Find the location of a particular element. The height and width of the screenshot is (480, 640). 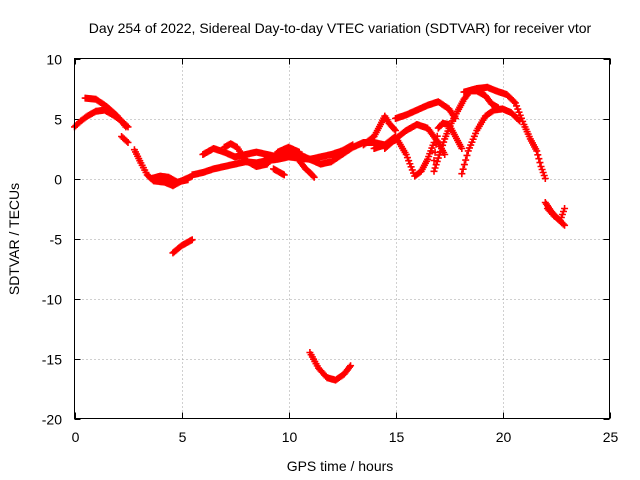

x-axis-title: GPS time / hours is located at coordinates (340, 466).